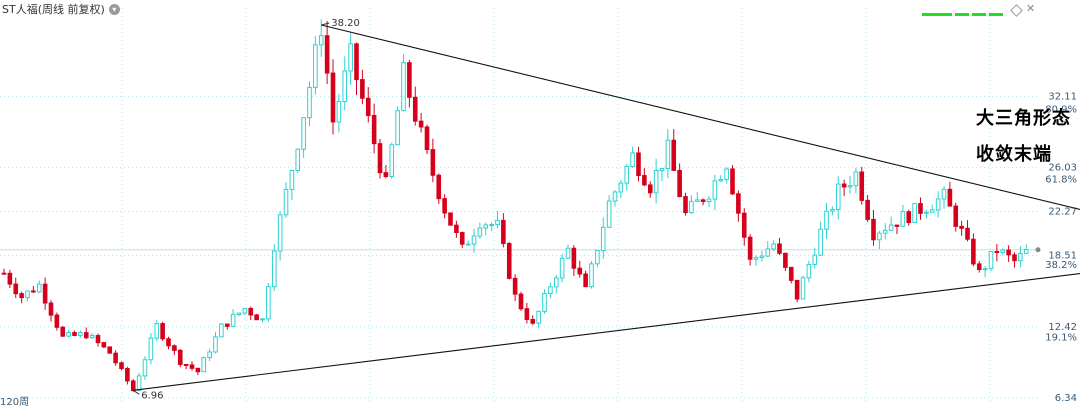  I want to click on chart-title-bar: ST人福(周线 前复权) ▾, so click(61, 9).